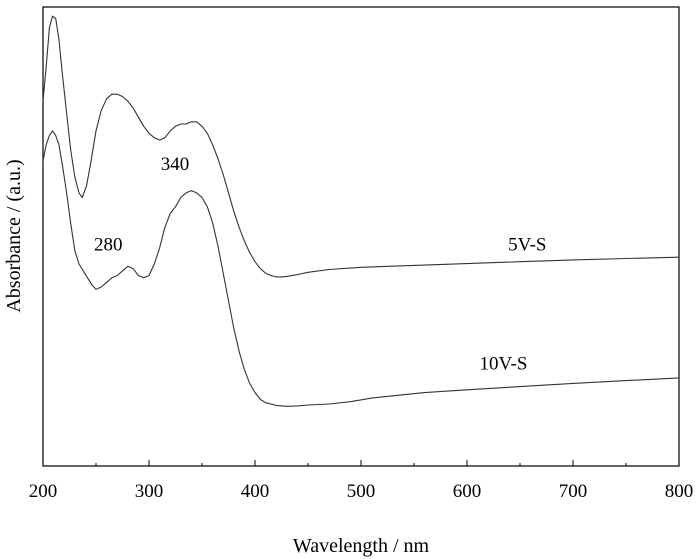  I want to click on x-tick-label-500: 500, so click(361, 491).